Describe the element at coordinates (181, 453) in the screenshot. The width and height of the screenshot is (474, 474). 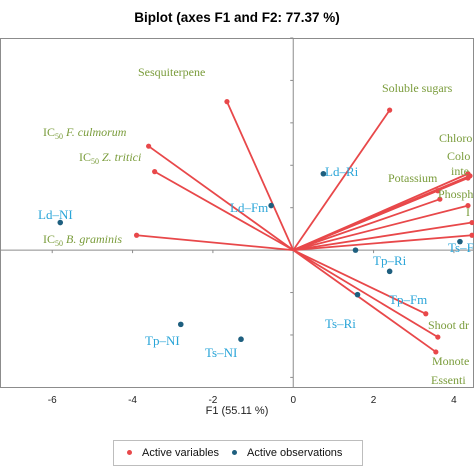
I see `legend-label-variables: Active variables` at that location.